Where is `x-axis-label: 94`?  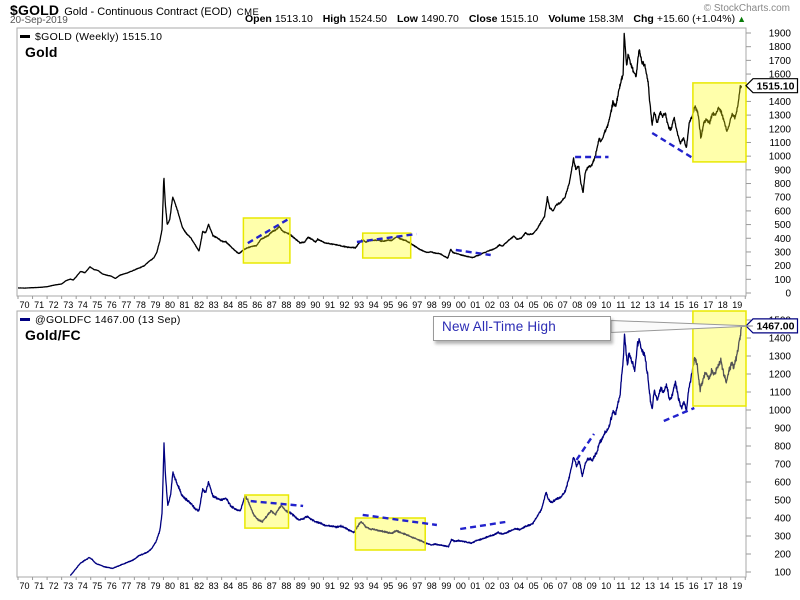
x-axis-label: 94 is located at coordinates (374, 586).